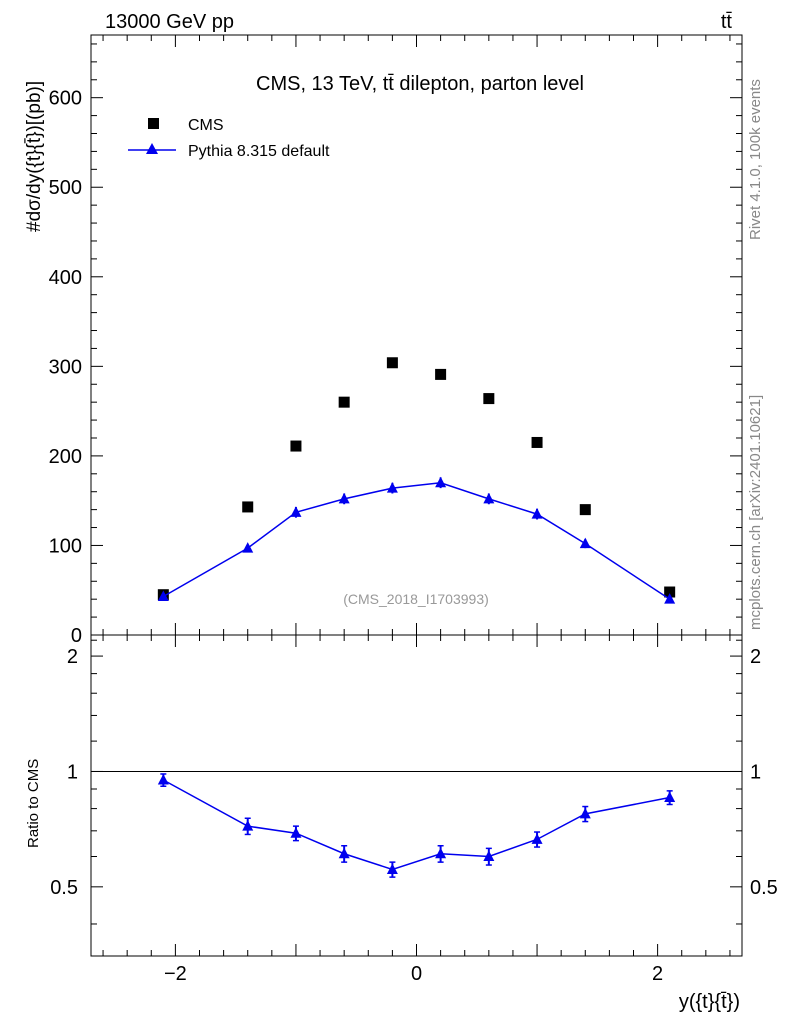  I want to click on analysis-label: (CMS_2018_I1703993), so click(416, 599).